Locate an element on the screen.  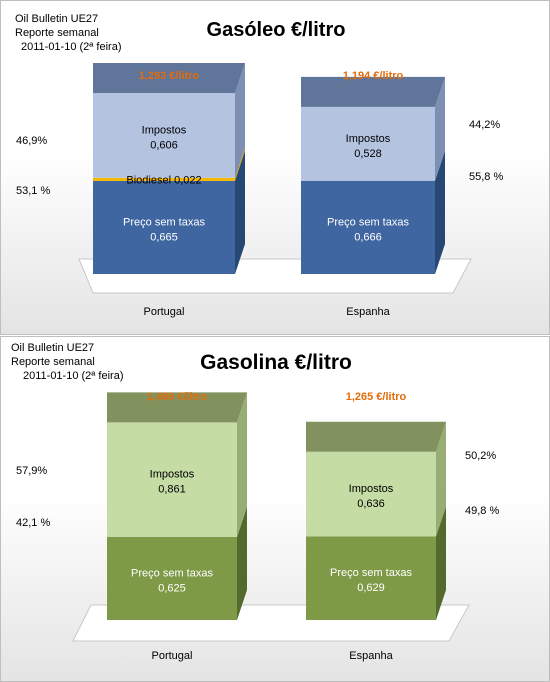
percent-label-base: 49,8 % is located at coordinates (482, 511).